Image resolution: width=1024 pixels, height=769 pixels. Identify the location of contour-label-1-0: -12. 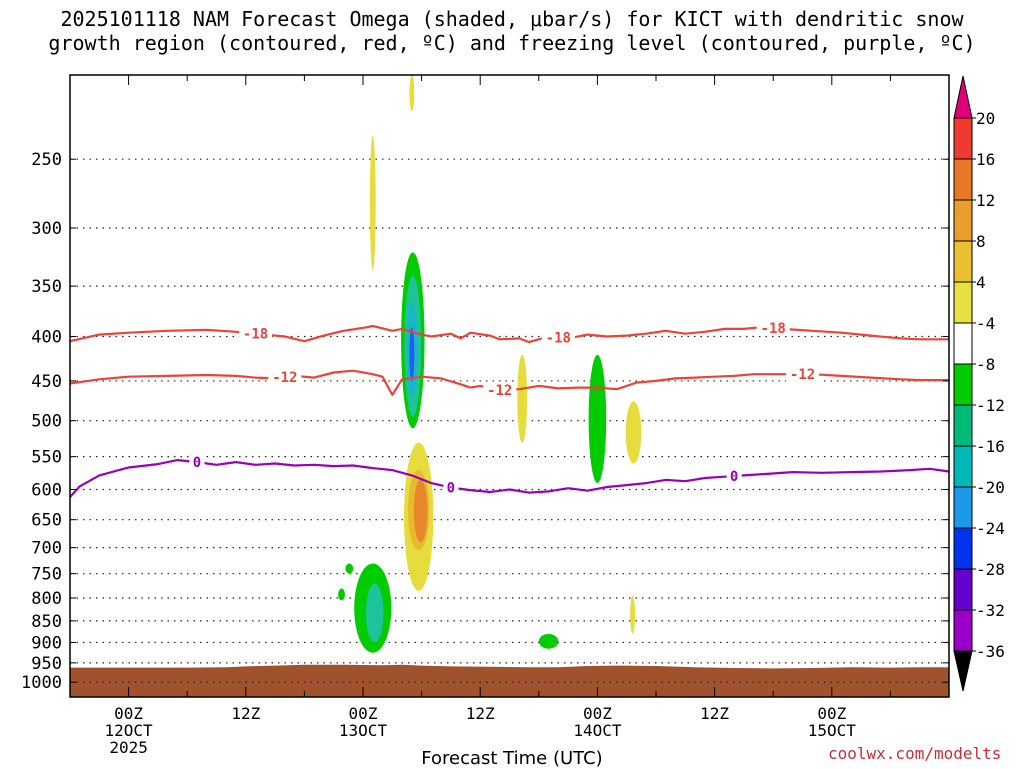
(284, 378).